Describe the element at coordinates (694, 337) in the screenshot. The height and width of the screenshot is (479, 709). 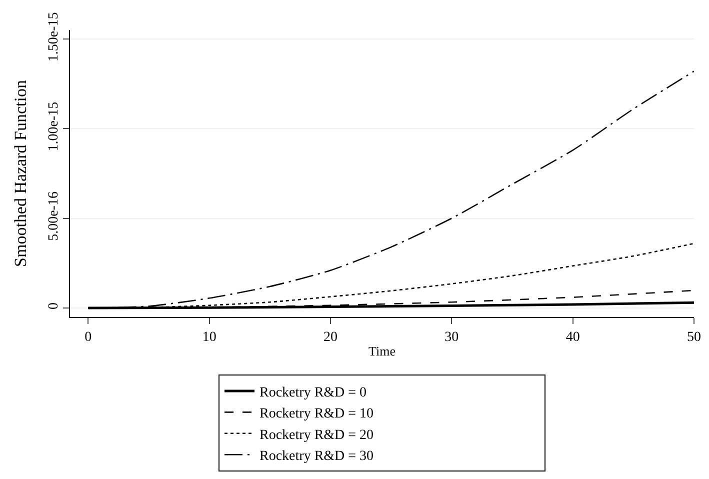
I see `x-tick-label: 50` at that location.